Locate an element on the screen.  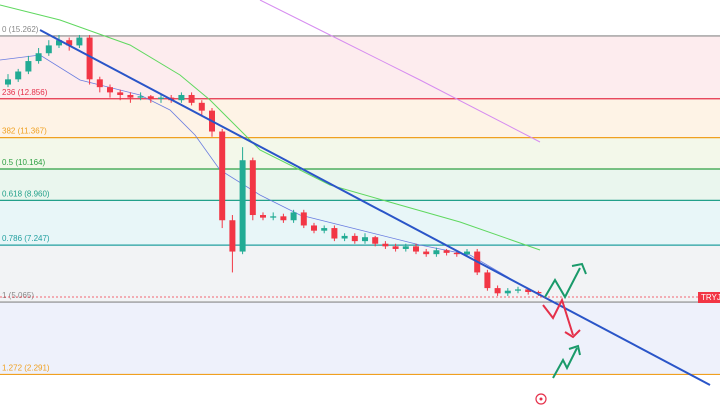
arrow-up is located at coordinates (562, 283).